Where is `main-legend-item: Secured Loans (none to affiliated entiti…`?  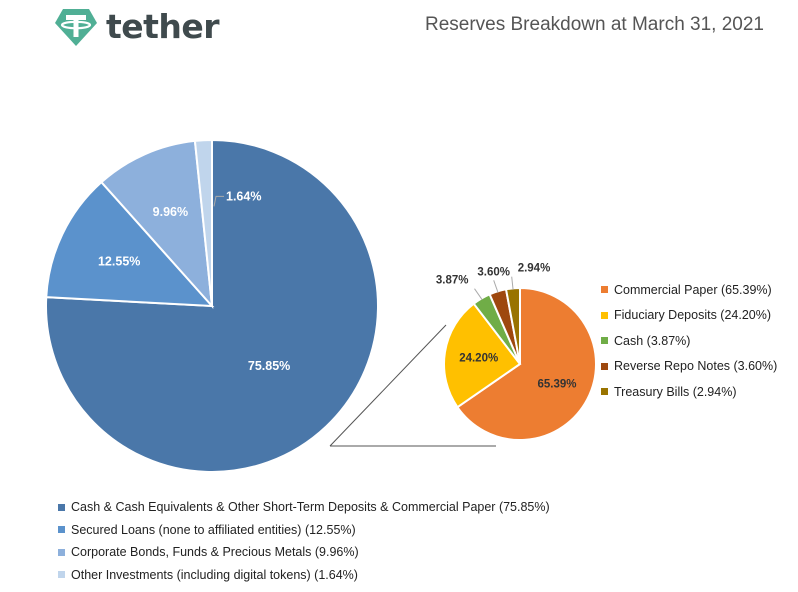
main-legend-item: Secured Loans (none to affiliated entiti… is located at coordinates (304, 530).